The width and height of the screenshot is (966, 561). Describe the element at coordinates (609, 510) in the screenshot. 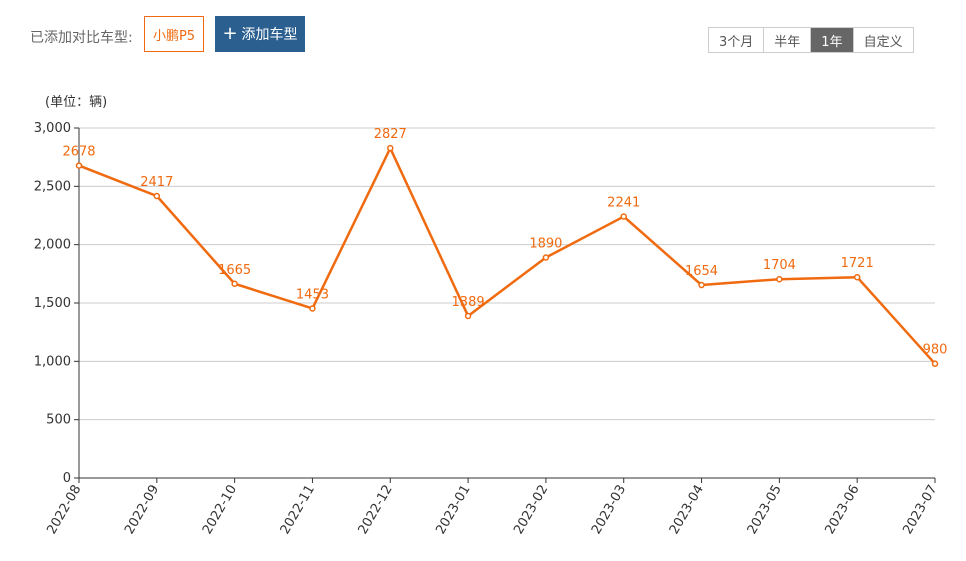

I see `x-tick-label: 2023-03` at that location.